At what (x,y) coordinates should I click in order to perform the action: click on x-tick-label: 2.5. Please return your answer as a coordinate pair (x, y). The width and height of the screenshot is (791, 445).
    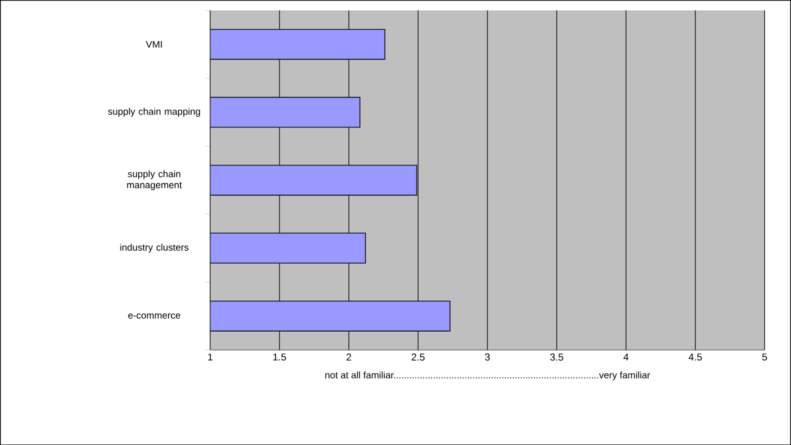
    Looking at the image, I should click on (418, 356).